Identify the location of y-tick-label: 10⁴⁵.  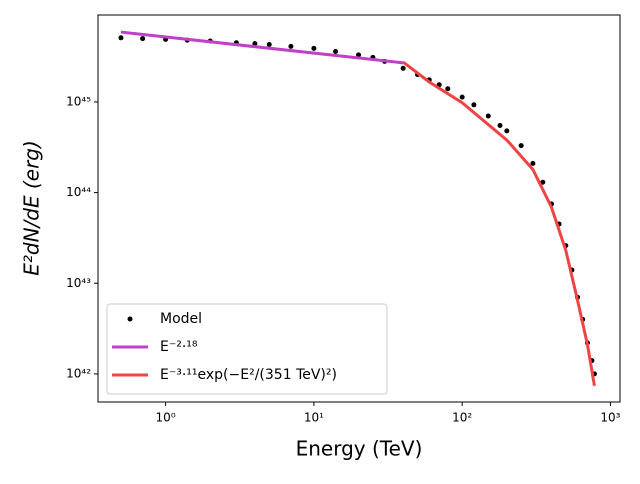
(78, 101).